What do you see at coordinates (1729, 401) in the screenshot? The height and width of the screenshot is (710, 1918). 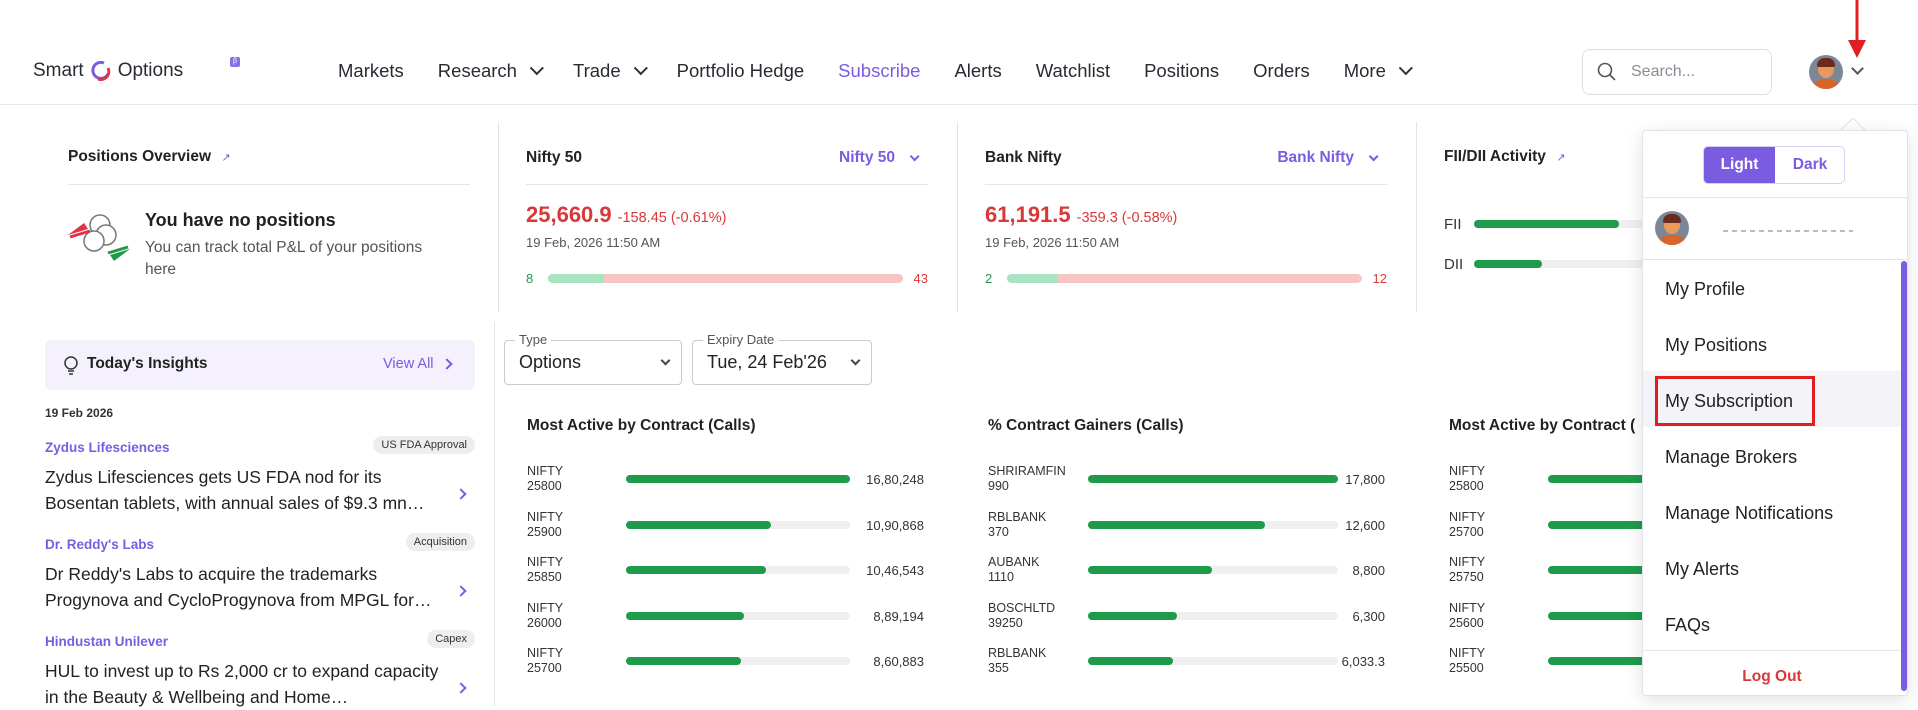 I see `menu-item-my-subscription: My Subscription` at bounding box center [1729, 401].